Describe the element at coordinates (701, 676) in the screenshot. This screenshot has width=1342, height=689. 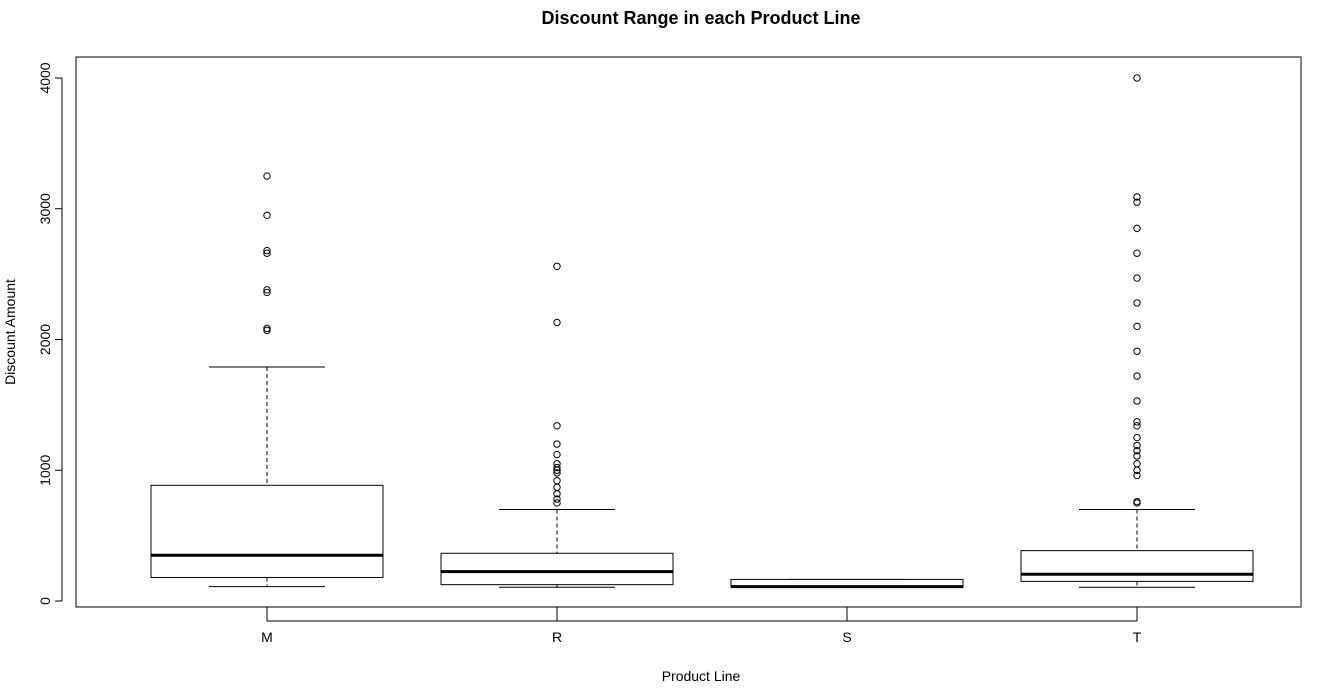
I see `x-axis-title: Product Line` at that location.